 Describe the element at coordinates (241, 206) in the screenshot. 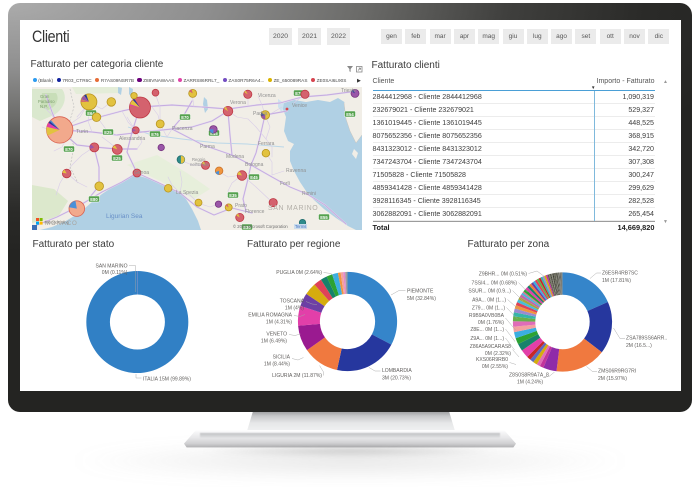

I see `svg-text: Prato` at that location.